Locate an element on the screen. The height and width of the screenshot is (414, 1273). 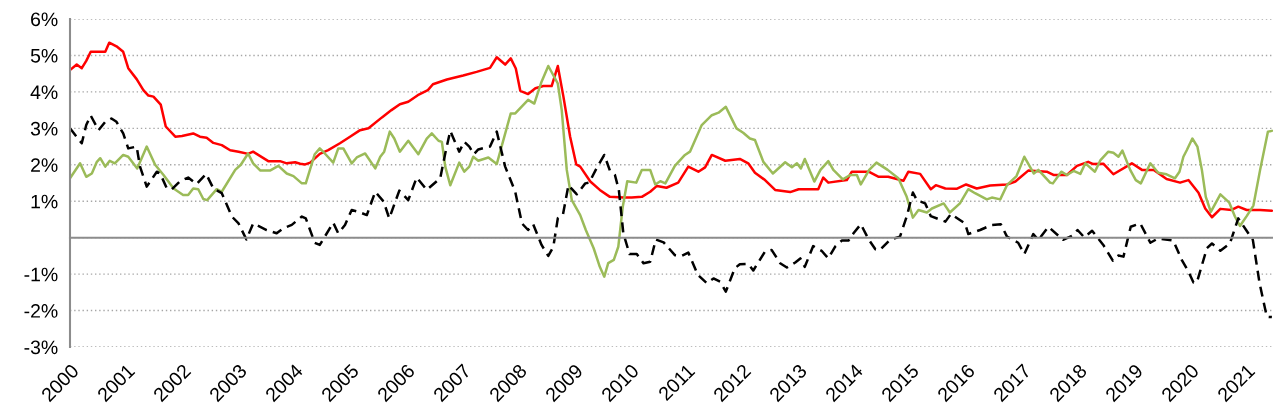
y-tick-label: 4% is located at coordinates (44, 92).